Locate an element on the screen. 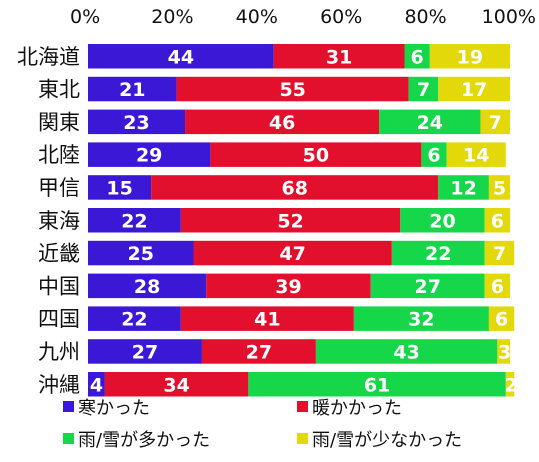  data-label: 21 is located at coordinates (132, 90).